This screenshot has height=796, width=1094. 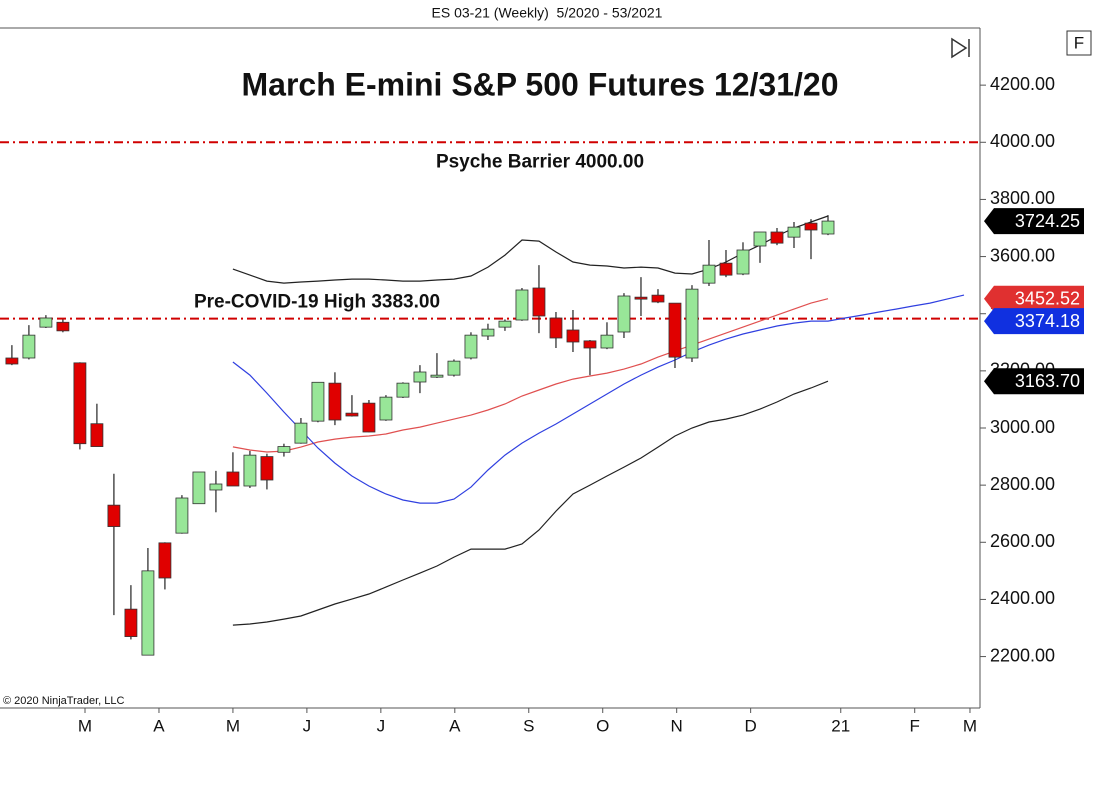 I want to click on reference-label: Psyche Barrier 4000.00, so click(x=540, y=161).